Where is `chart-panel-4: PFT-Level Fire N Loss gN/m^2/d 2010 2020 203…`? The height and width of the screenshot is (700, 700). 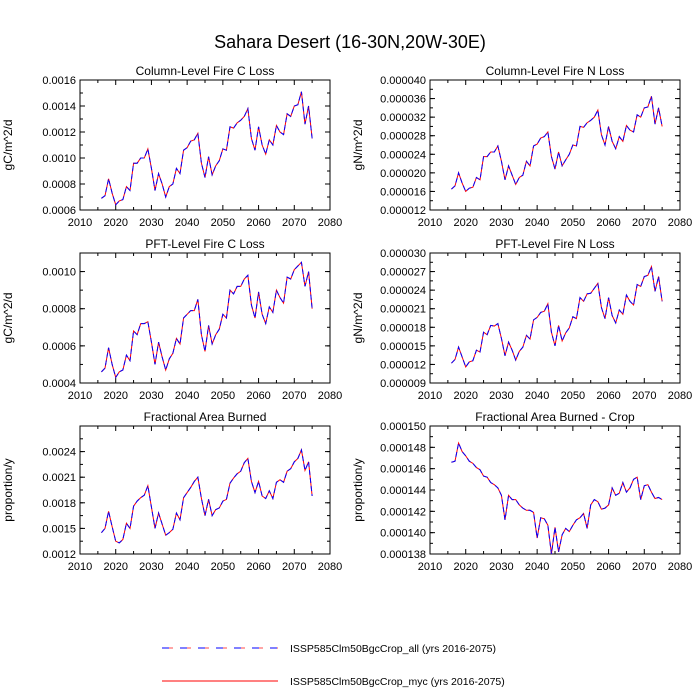 chart-panel-4: PFT-Level Fire N Loss gN/m^2/d 2010 2020 203… is located at coordinates (521, 319).